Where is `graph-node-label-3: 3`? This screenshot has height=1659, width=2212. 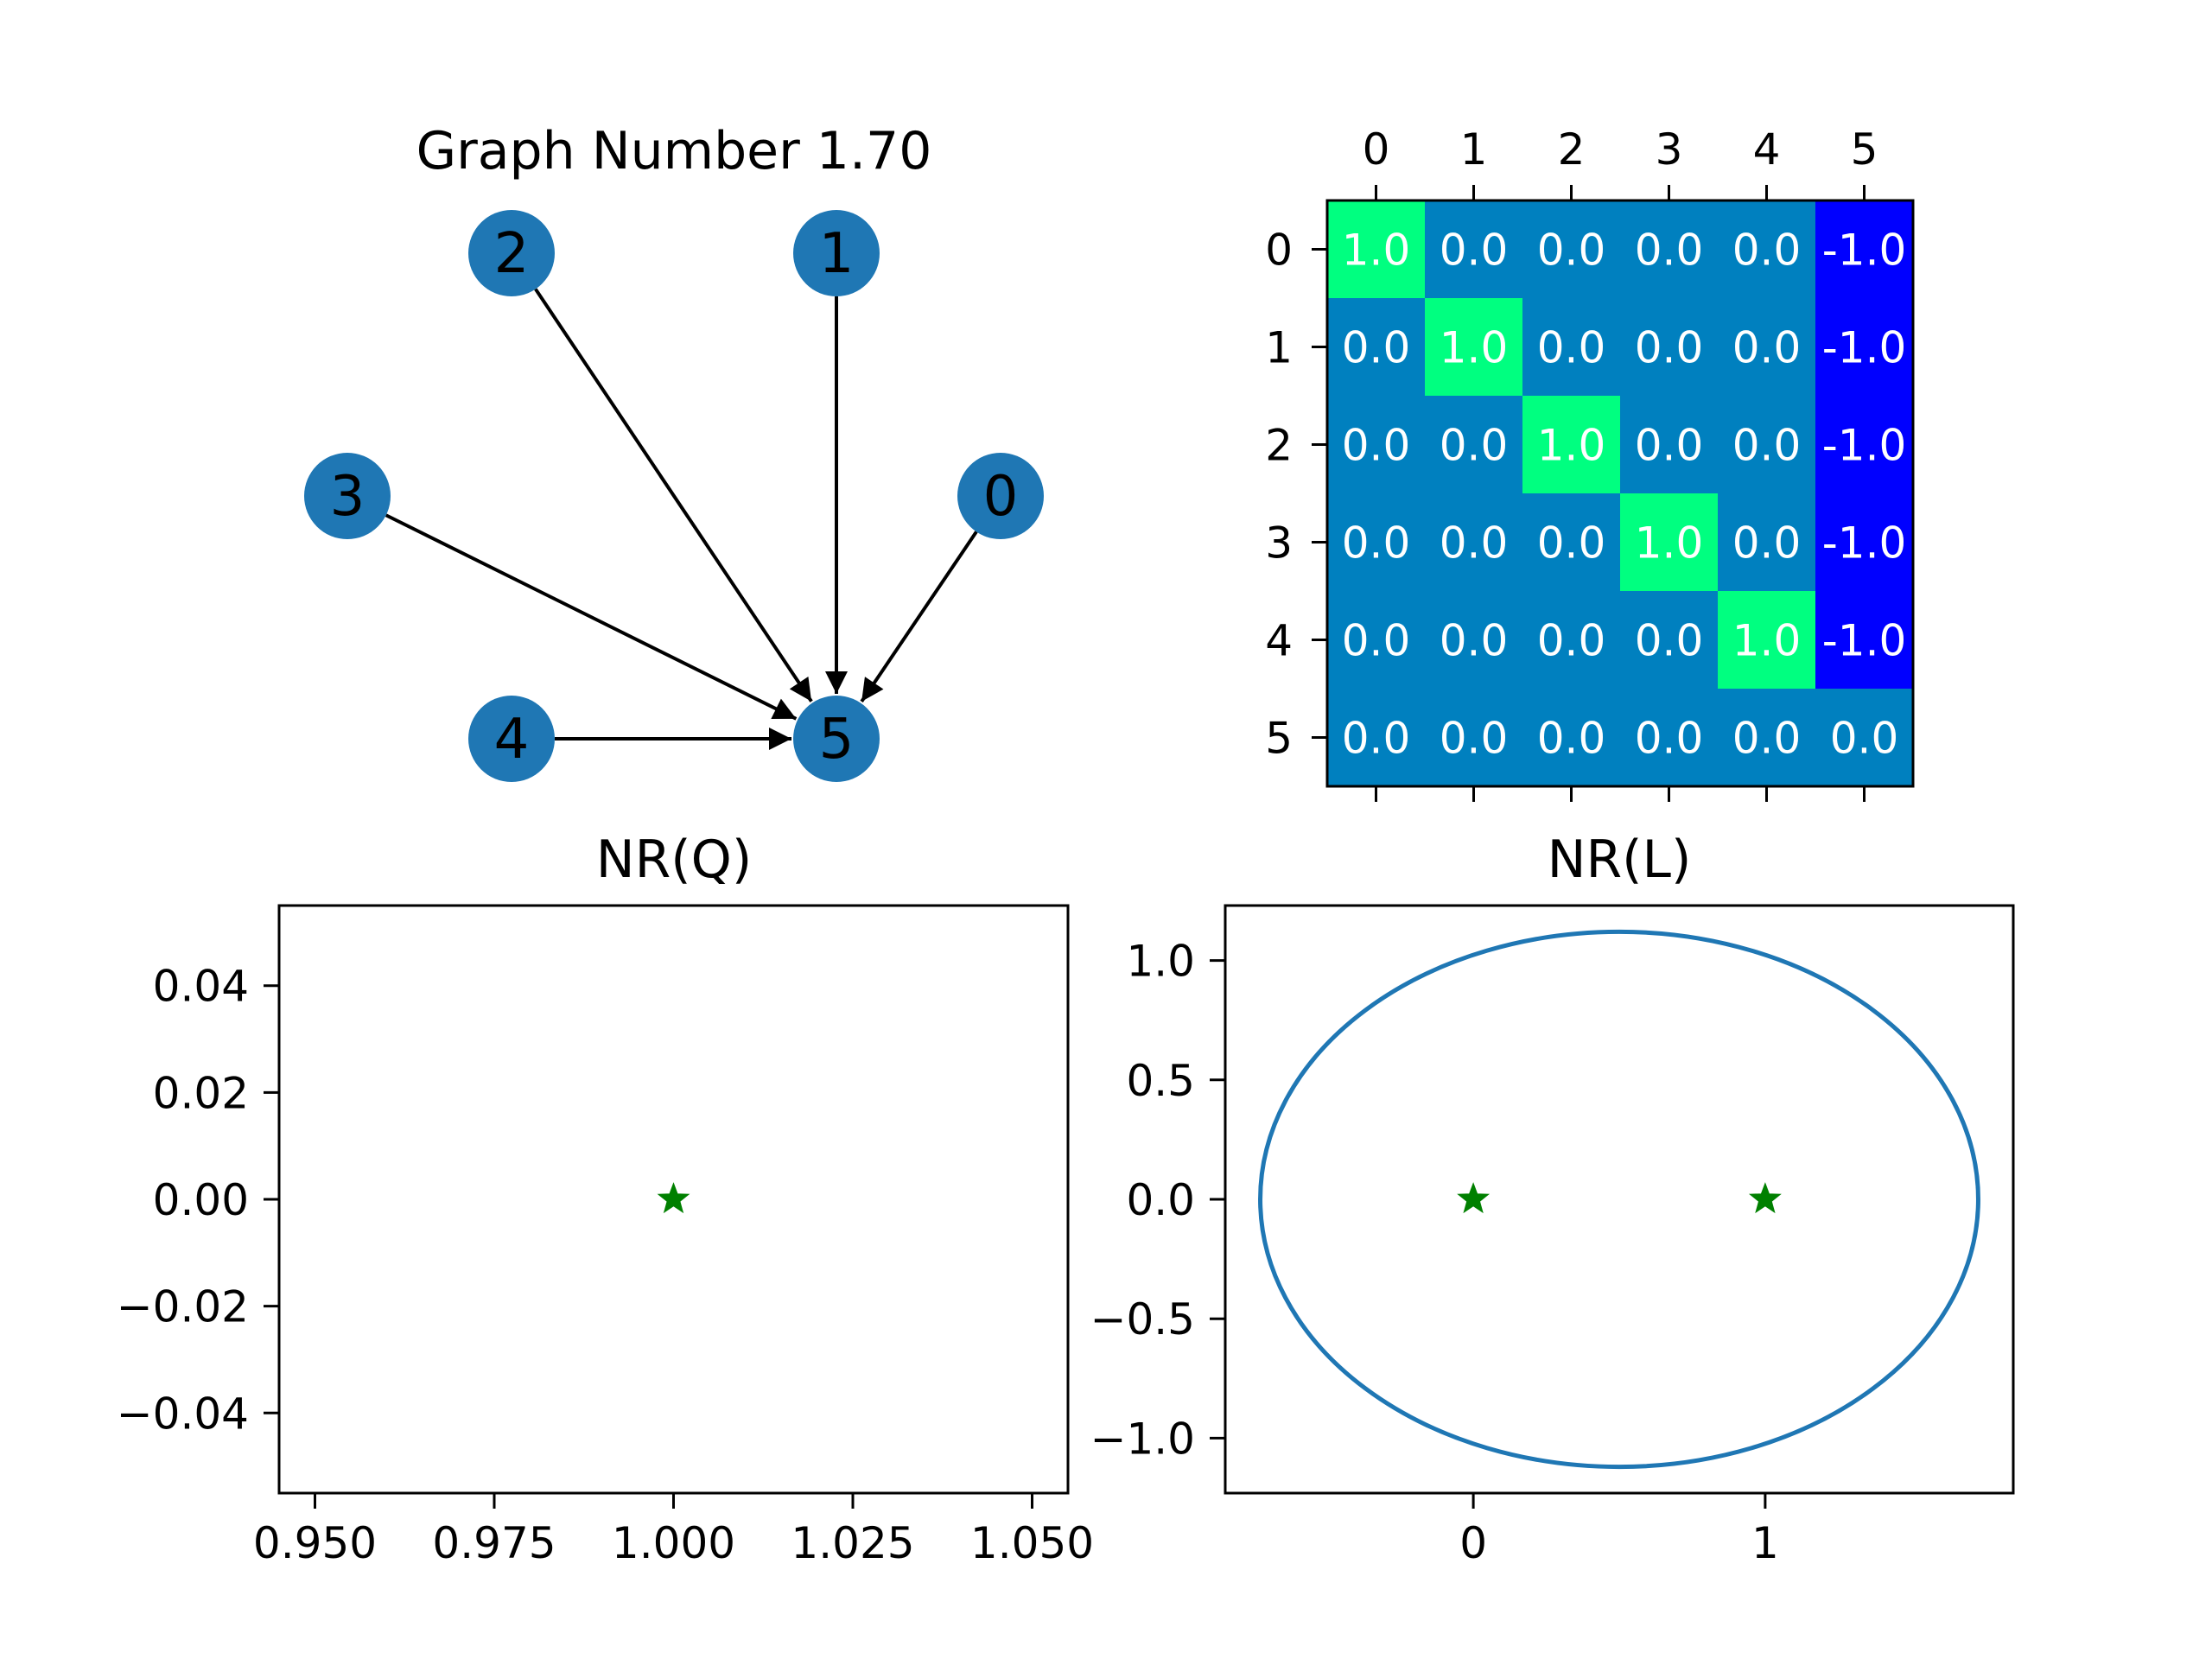
graph-node-label-3: 3 is located at coordinates (347, 497).